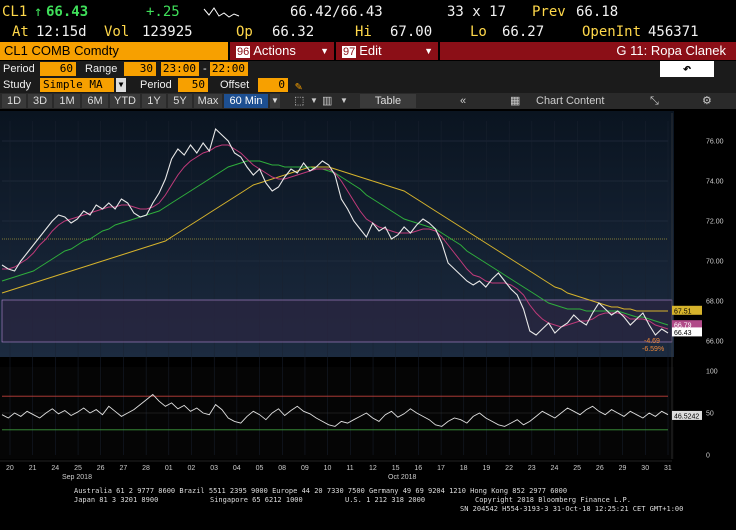  I want to click on line-chart-icon: ⬚, so click(299, 101).